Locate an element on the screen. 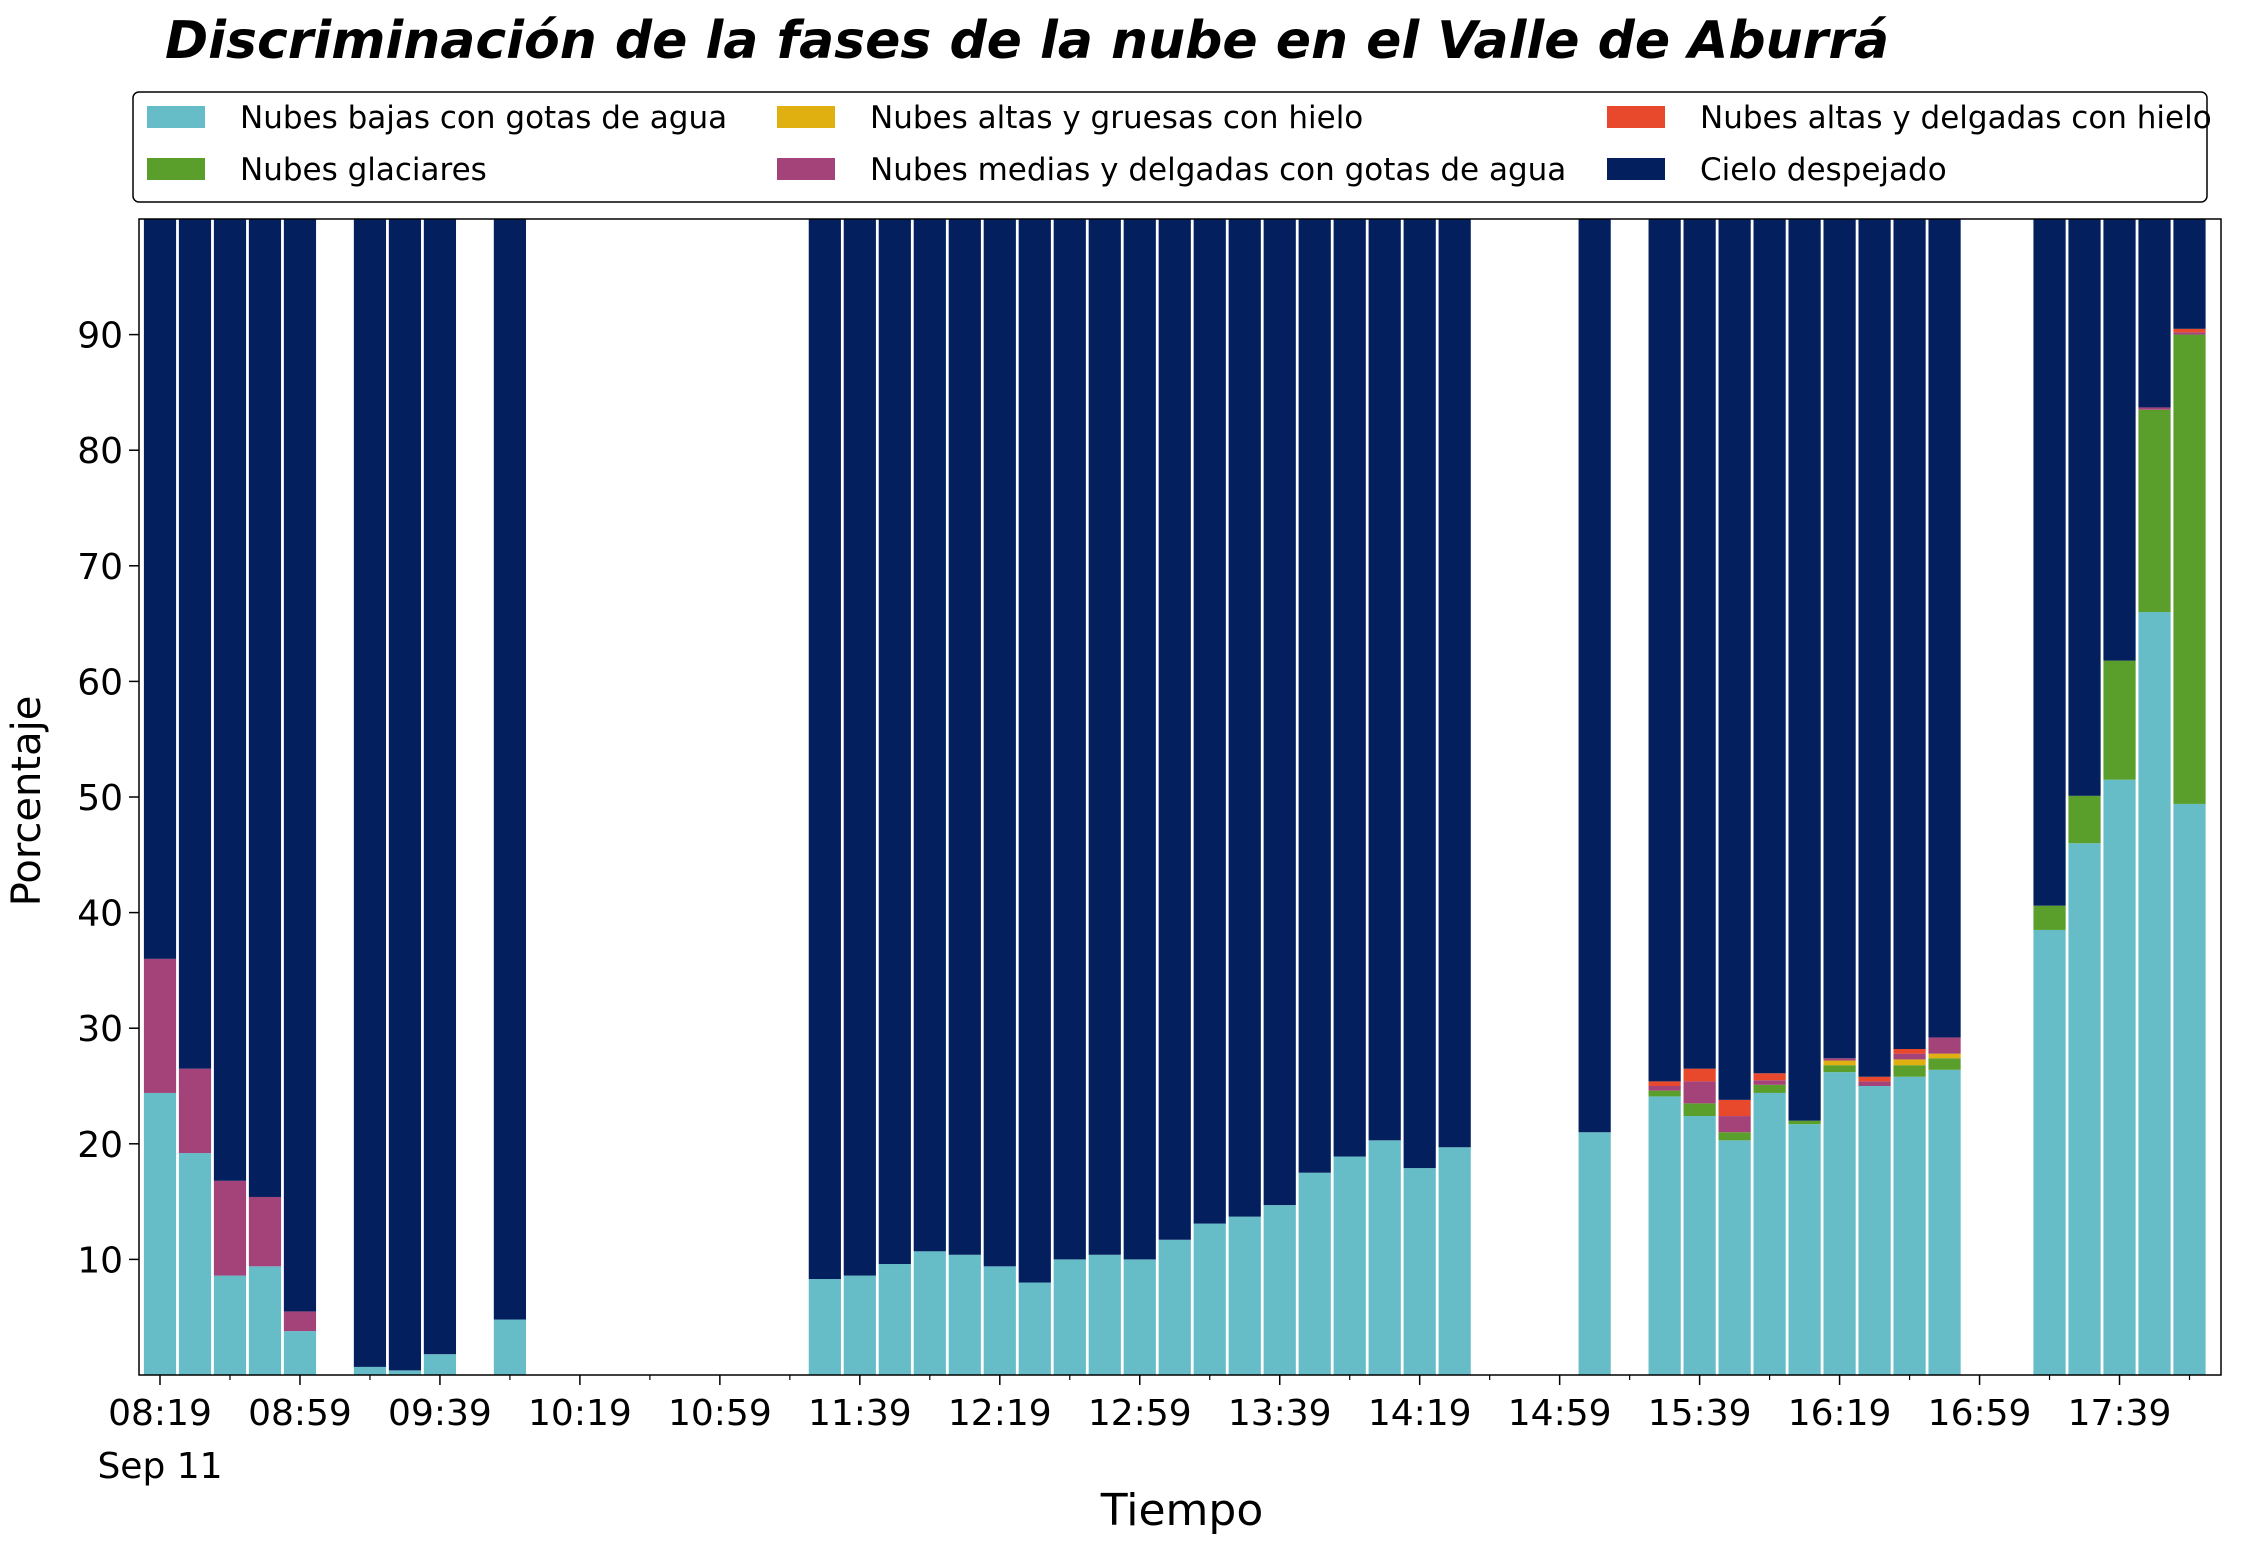  x-tick-label: 12:59 is located at coordinates (1140, 1413).